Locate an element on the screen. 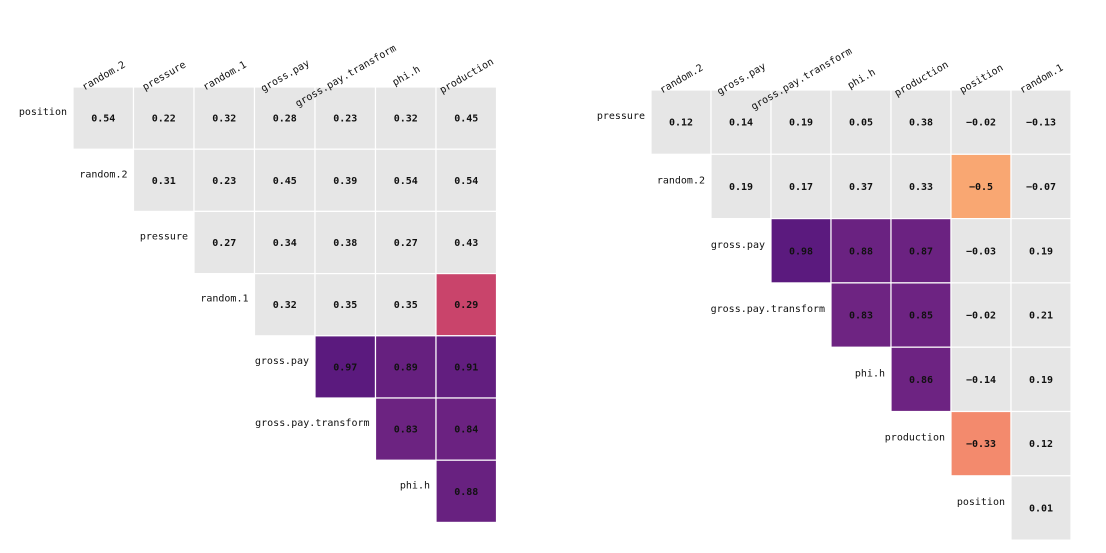  cell-value-label: −0.13 is located at coordinates (1041, 123).